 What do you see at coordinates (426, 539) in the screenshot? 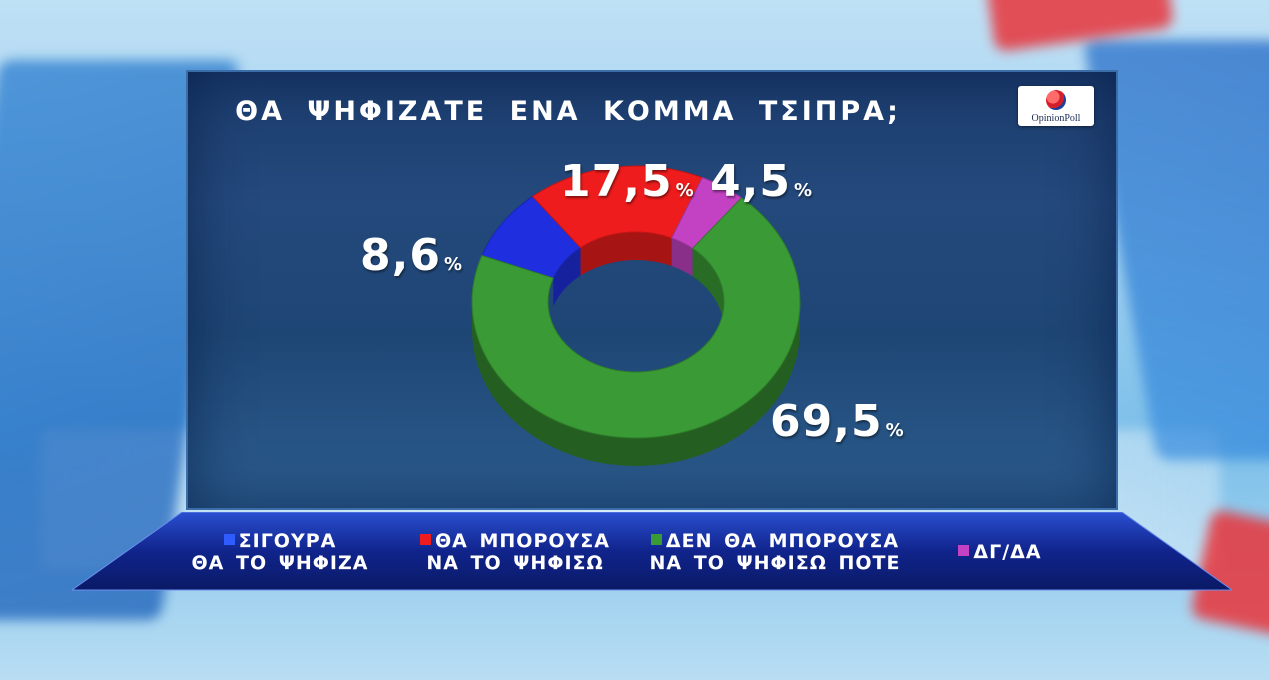
I see `legend-swatch-red` at bounding box center [426, 539].